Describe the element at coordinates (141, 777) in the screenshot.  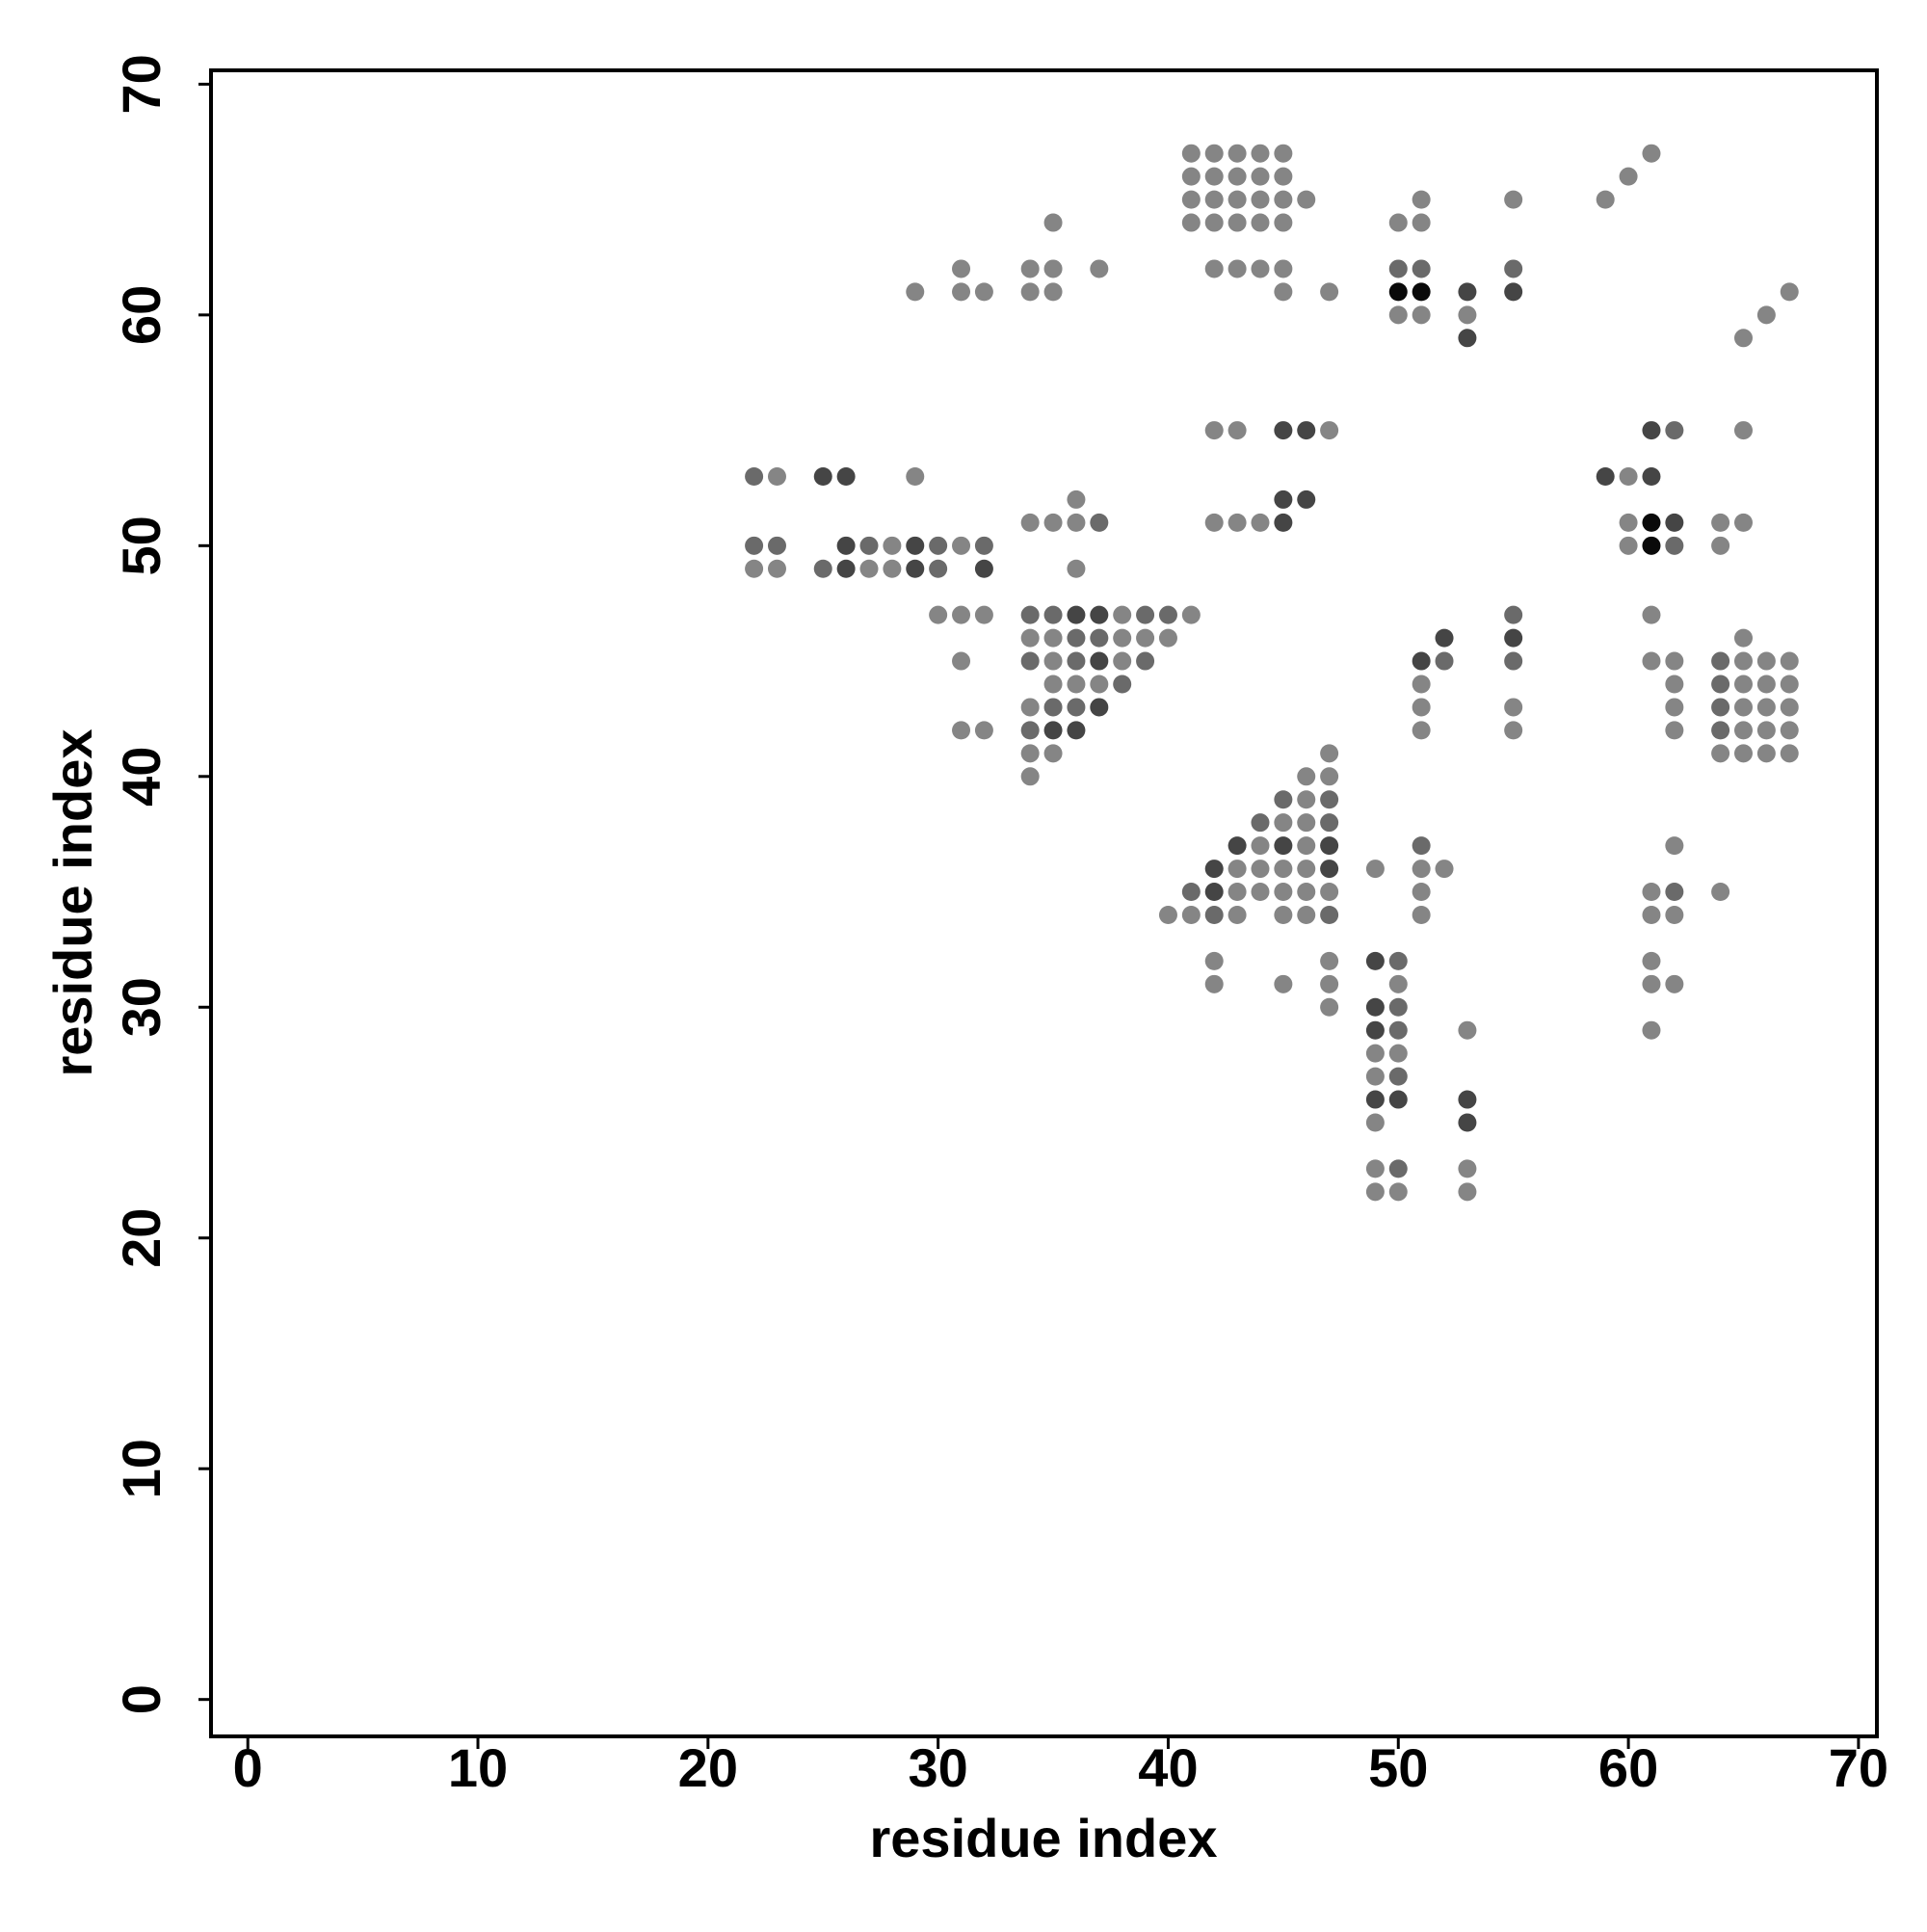
I see `y-tick-label: 40` at that location.